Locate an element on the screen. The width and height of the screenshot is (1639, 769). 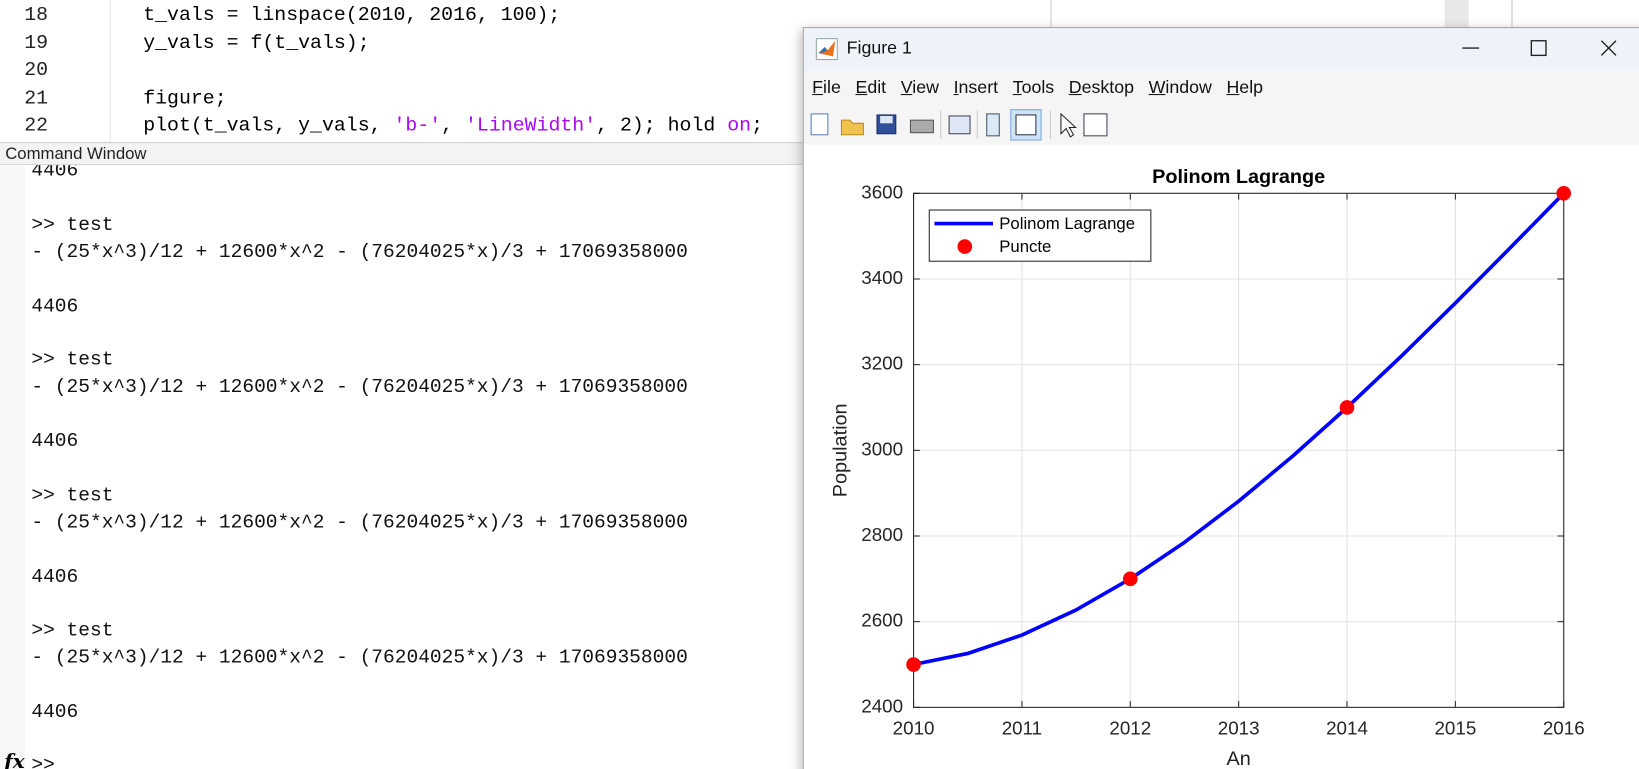
legend-label: Polinom Lagrange is located at coordinates (1067, 223).